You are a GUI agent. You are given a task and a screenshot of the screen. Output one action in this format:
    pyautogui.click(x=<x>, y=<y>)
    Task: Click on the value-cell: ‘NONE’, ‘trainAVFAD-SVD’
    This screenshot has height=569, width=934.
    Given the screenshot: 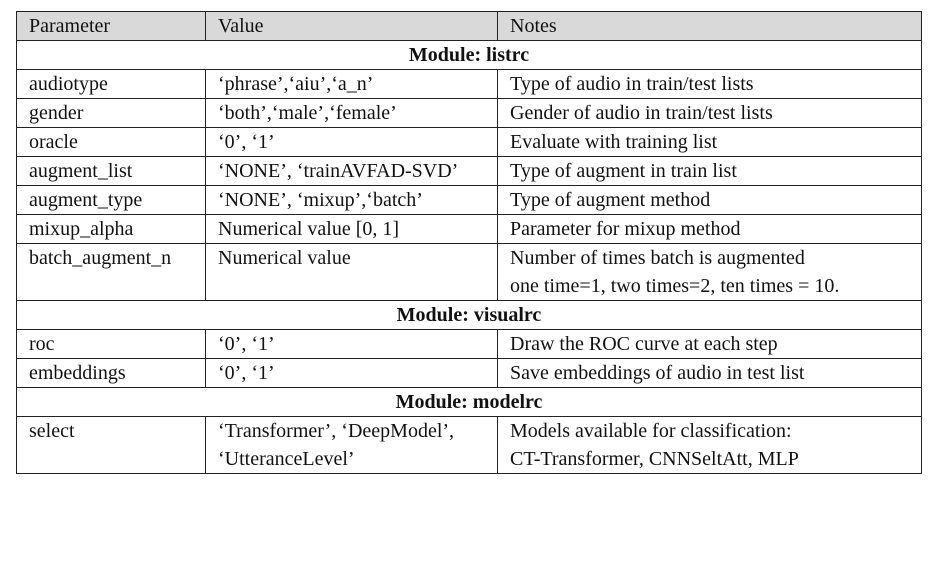 What is the action you would take?
    pyautogui.click(x=351, y=171)
    